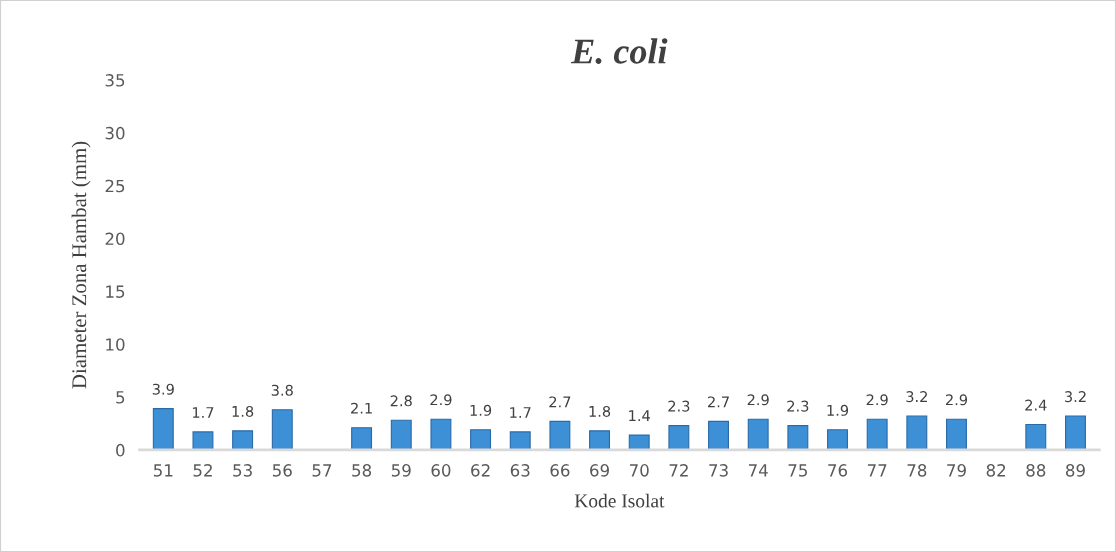 Image resolution: width=1116 pixels, height=552 pixels. Describe the element at coordinates (678, 470) in the screenshot. I see `x-tick-label: 72` at that location.